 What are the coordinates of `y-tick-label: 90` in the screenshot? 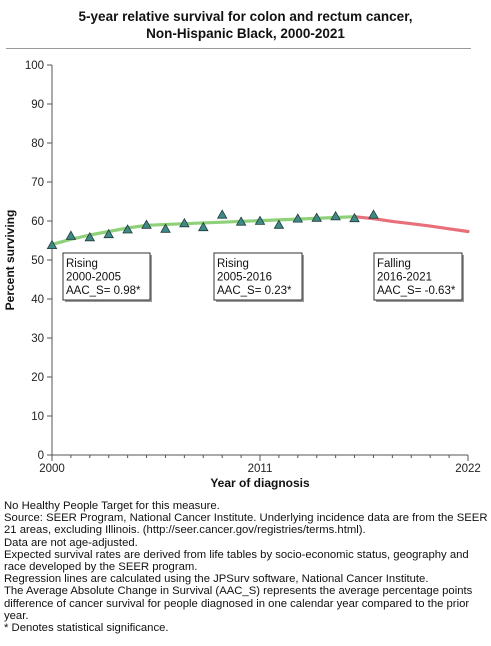 It's located at (37, 105).